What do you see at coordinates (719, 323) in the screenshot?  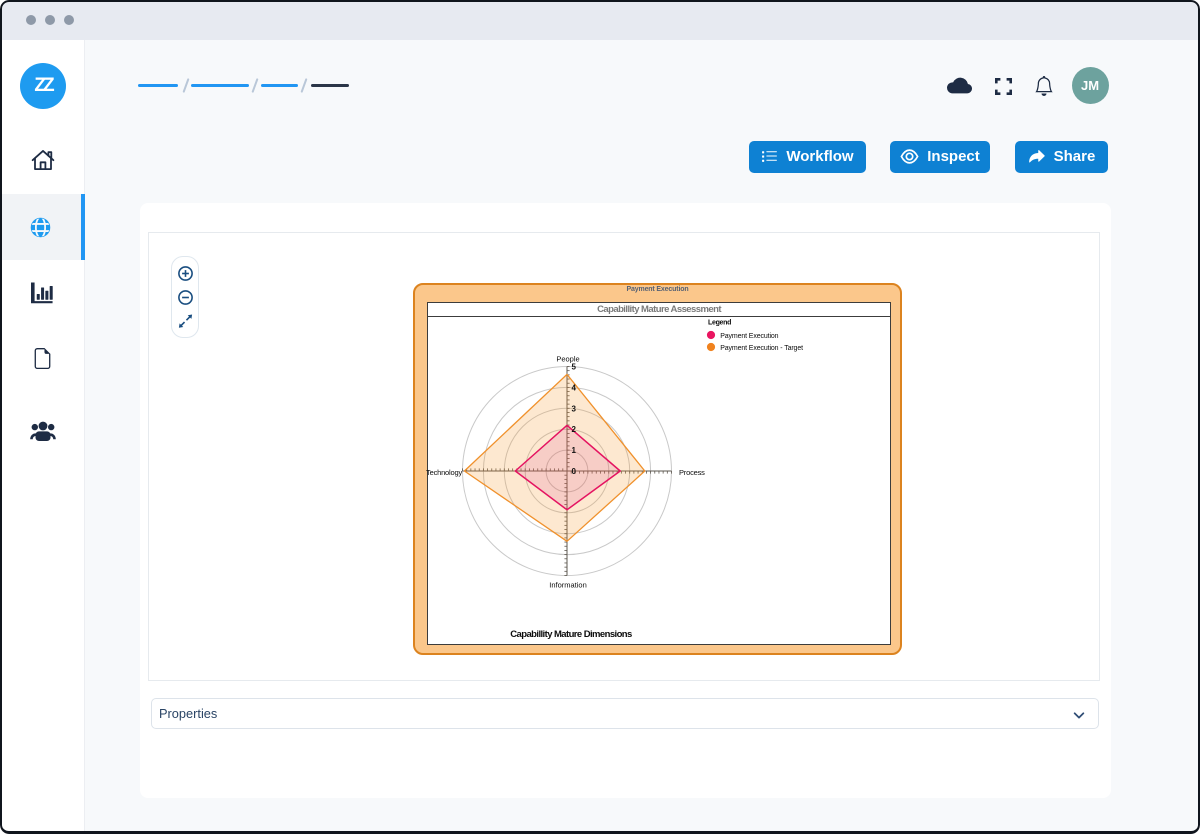 I see `svg-text: Legend` at bounding box center [719, 323].